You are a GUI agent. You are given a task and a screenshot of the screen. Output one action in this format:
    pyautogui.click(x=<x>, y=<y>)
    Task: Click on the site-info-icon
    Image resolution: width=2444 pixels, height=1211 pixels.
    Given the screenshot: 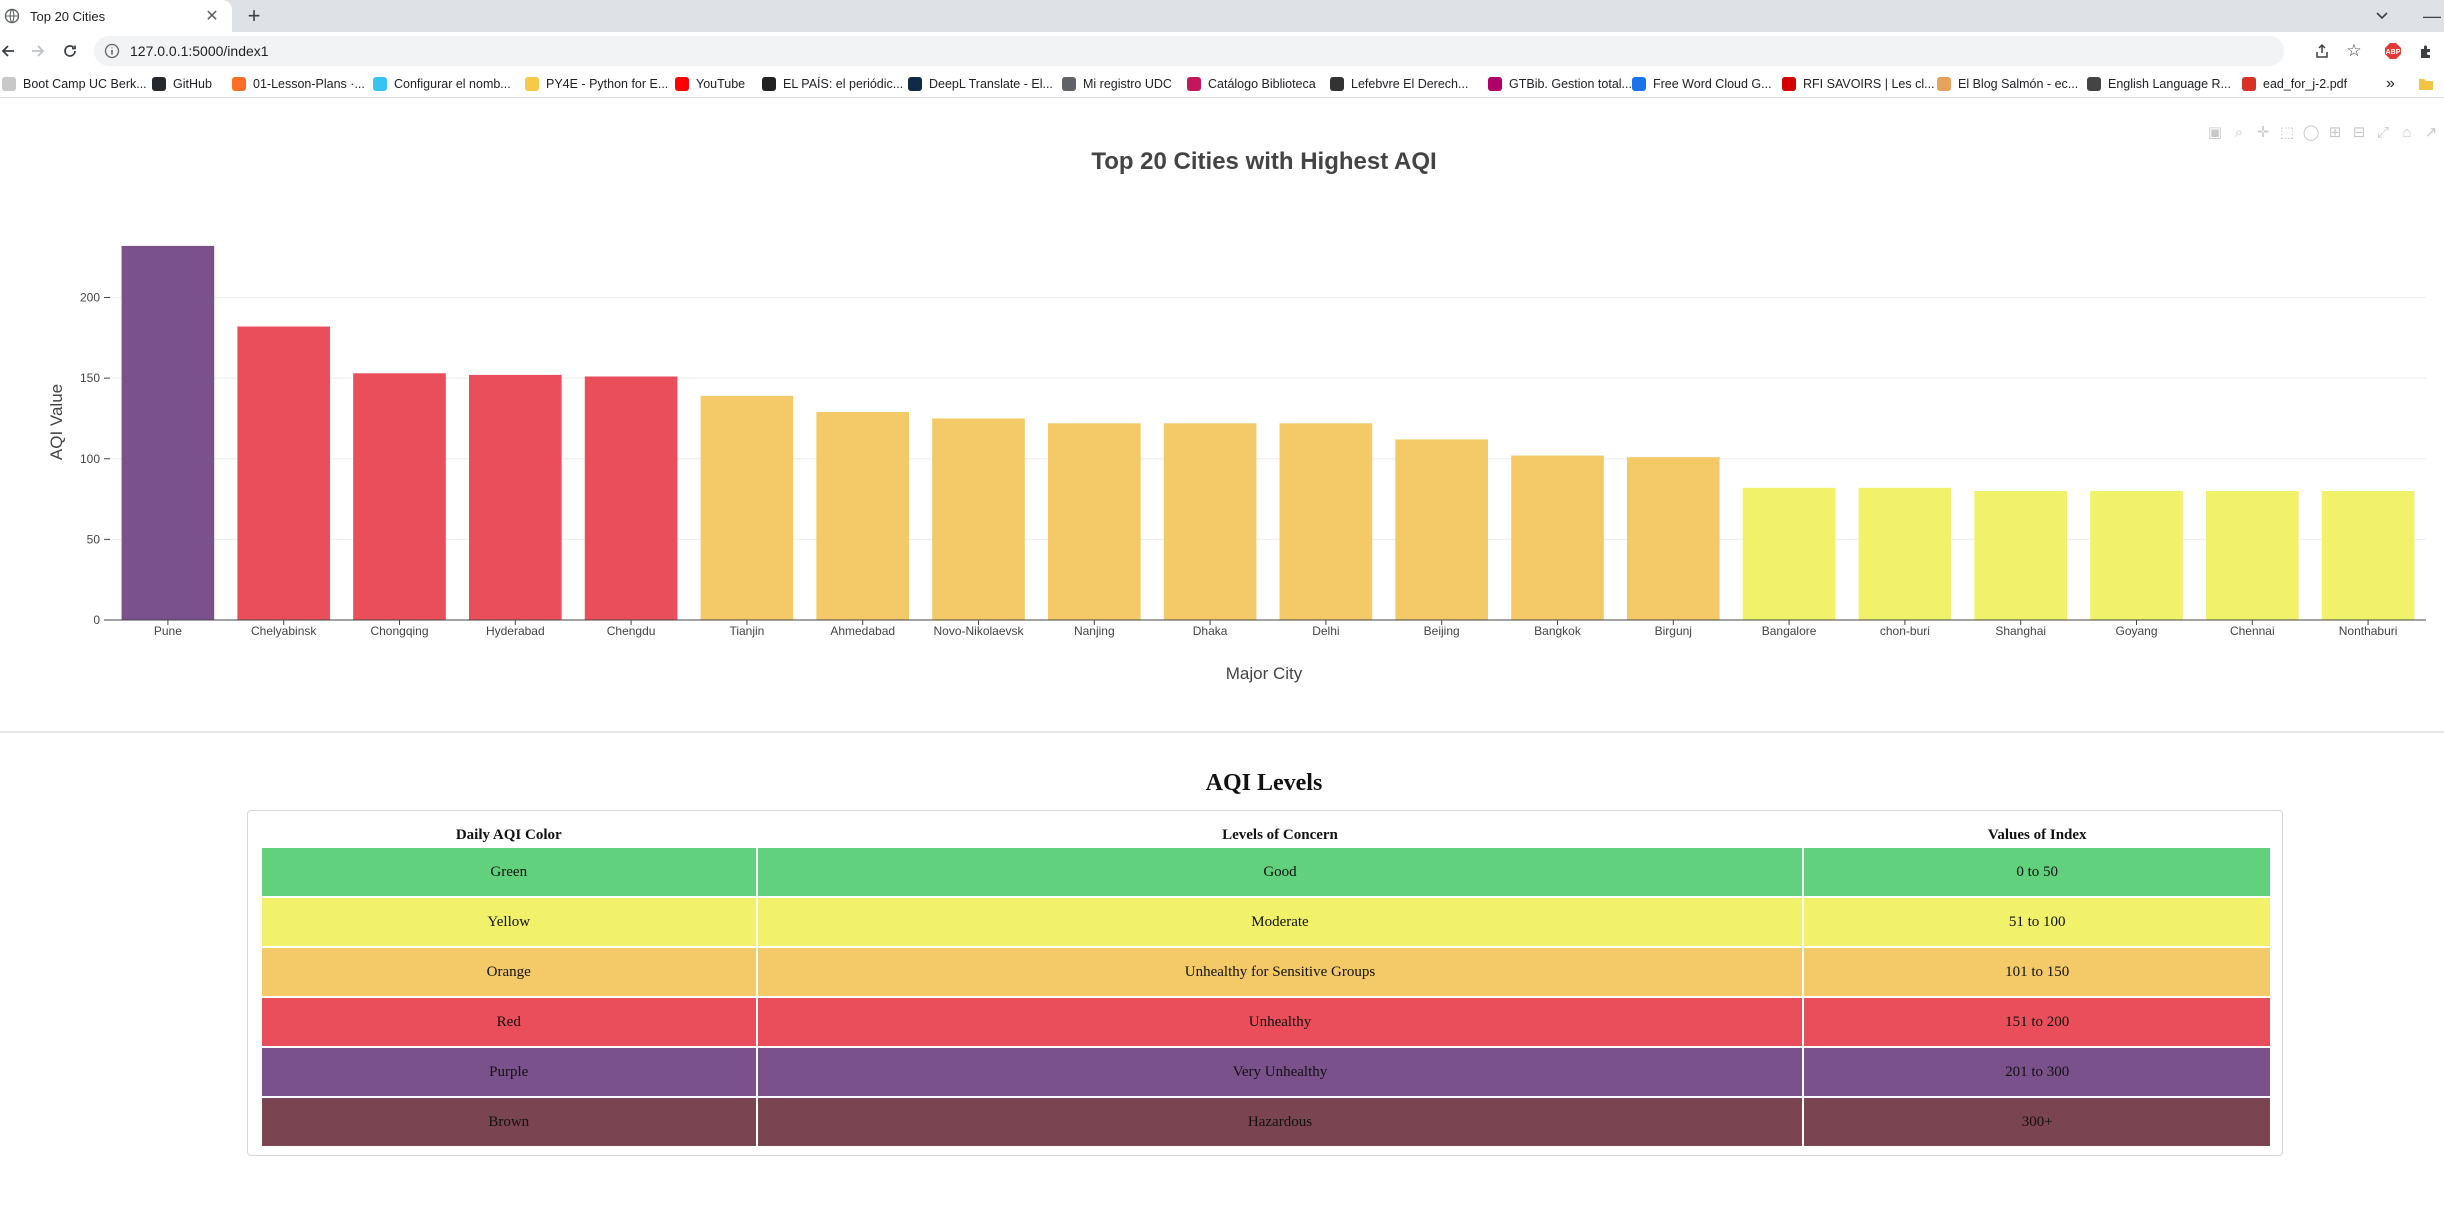 What is the action you would take?
    pyautogui.click(x=112, y=51)
    